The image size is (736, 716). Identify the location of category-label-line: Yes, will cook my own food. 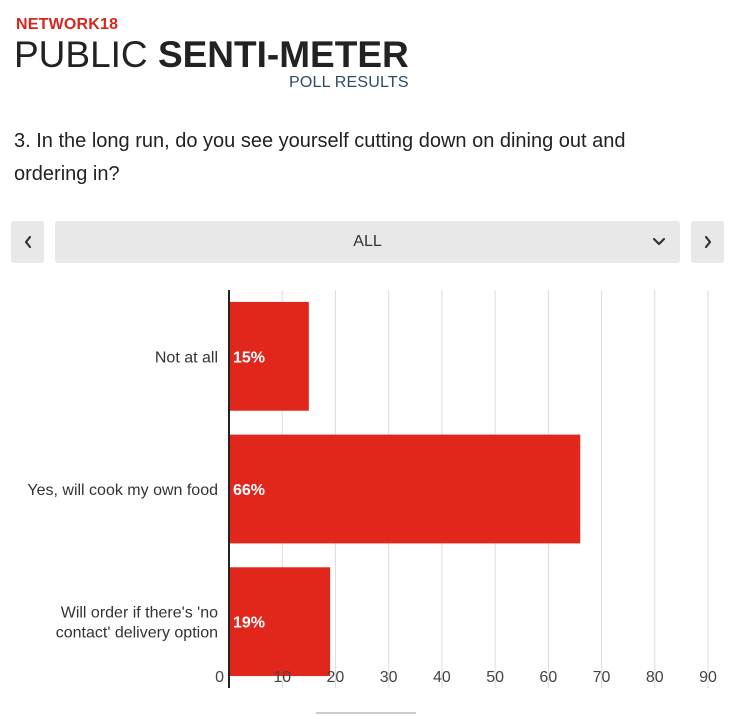
(122, 490).